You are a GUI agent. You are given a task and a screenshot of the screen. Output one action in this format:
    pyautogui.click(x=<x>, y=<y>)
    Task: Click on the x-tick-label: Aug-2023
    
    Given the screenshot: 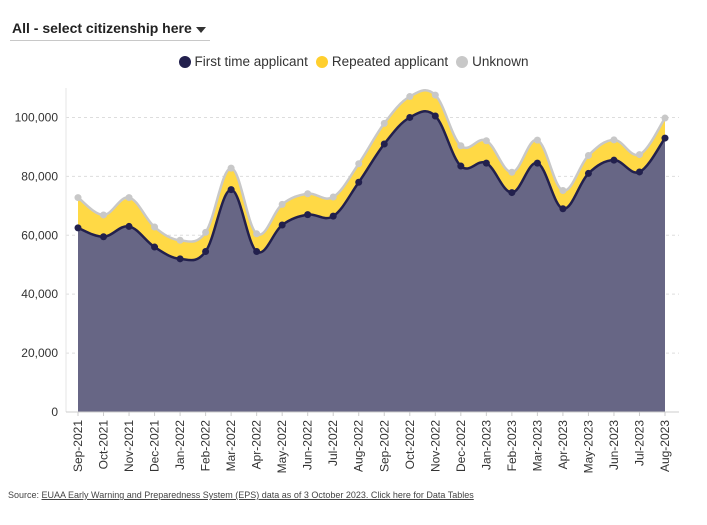 What is the action you would take?
    pyautogui.click(x=665, y=446)
    